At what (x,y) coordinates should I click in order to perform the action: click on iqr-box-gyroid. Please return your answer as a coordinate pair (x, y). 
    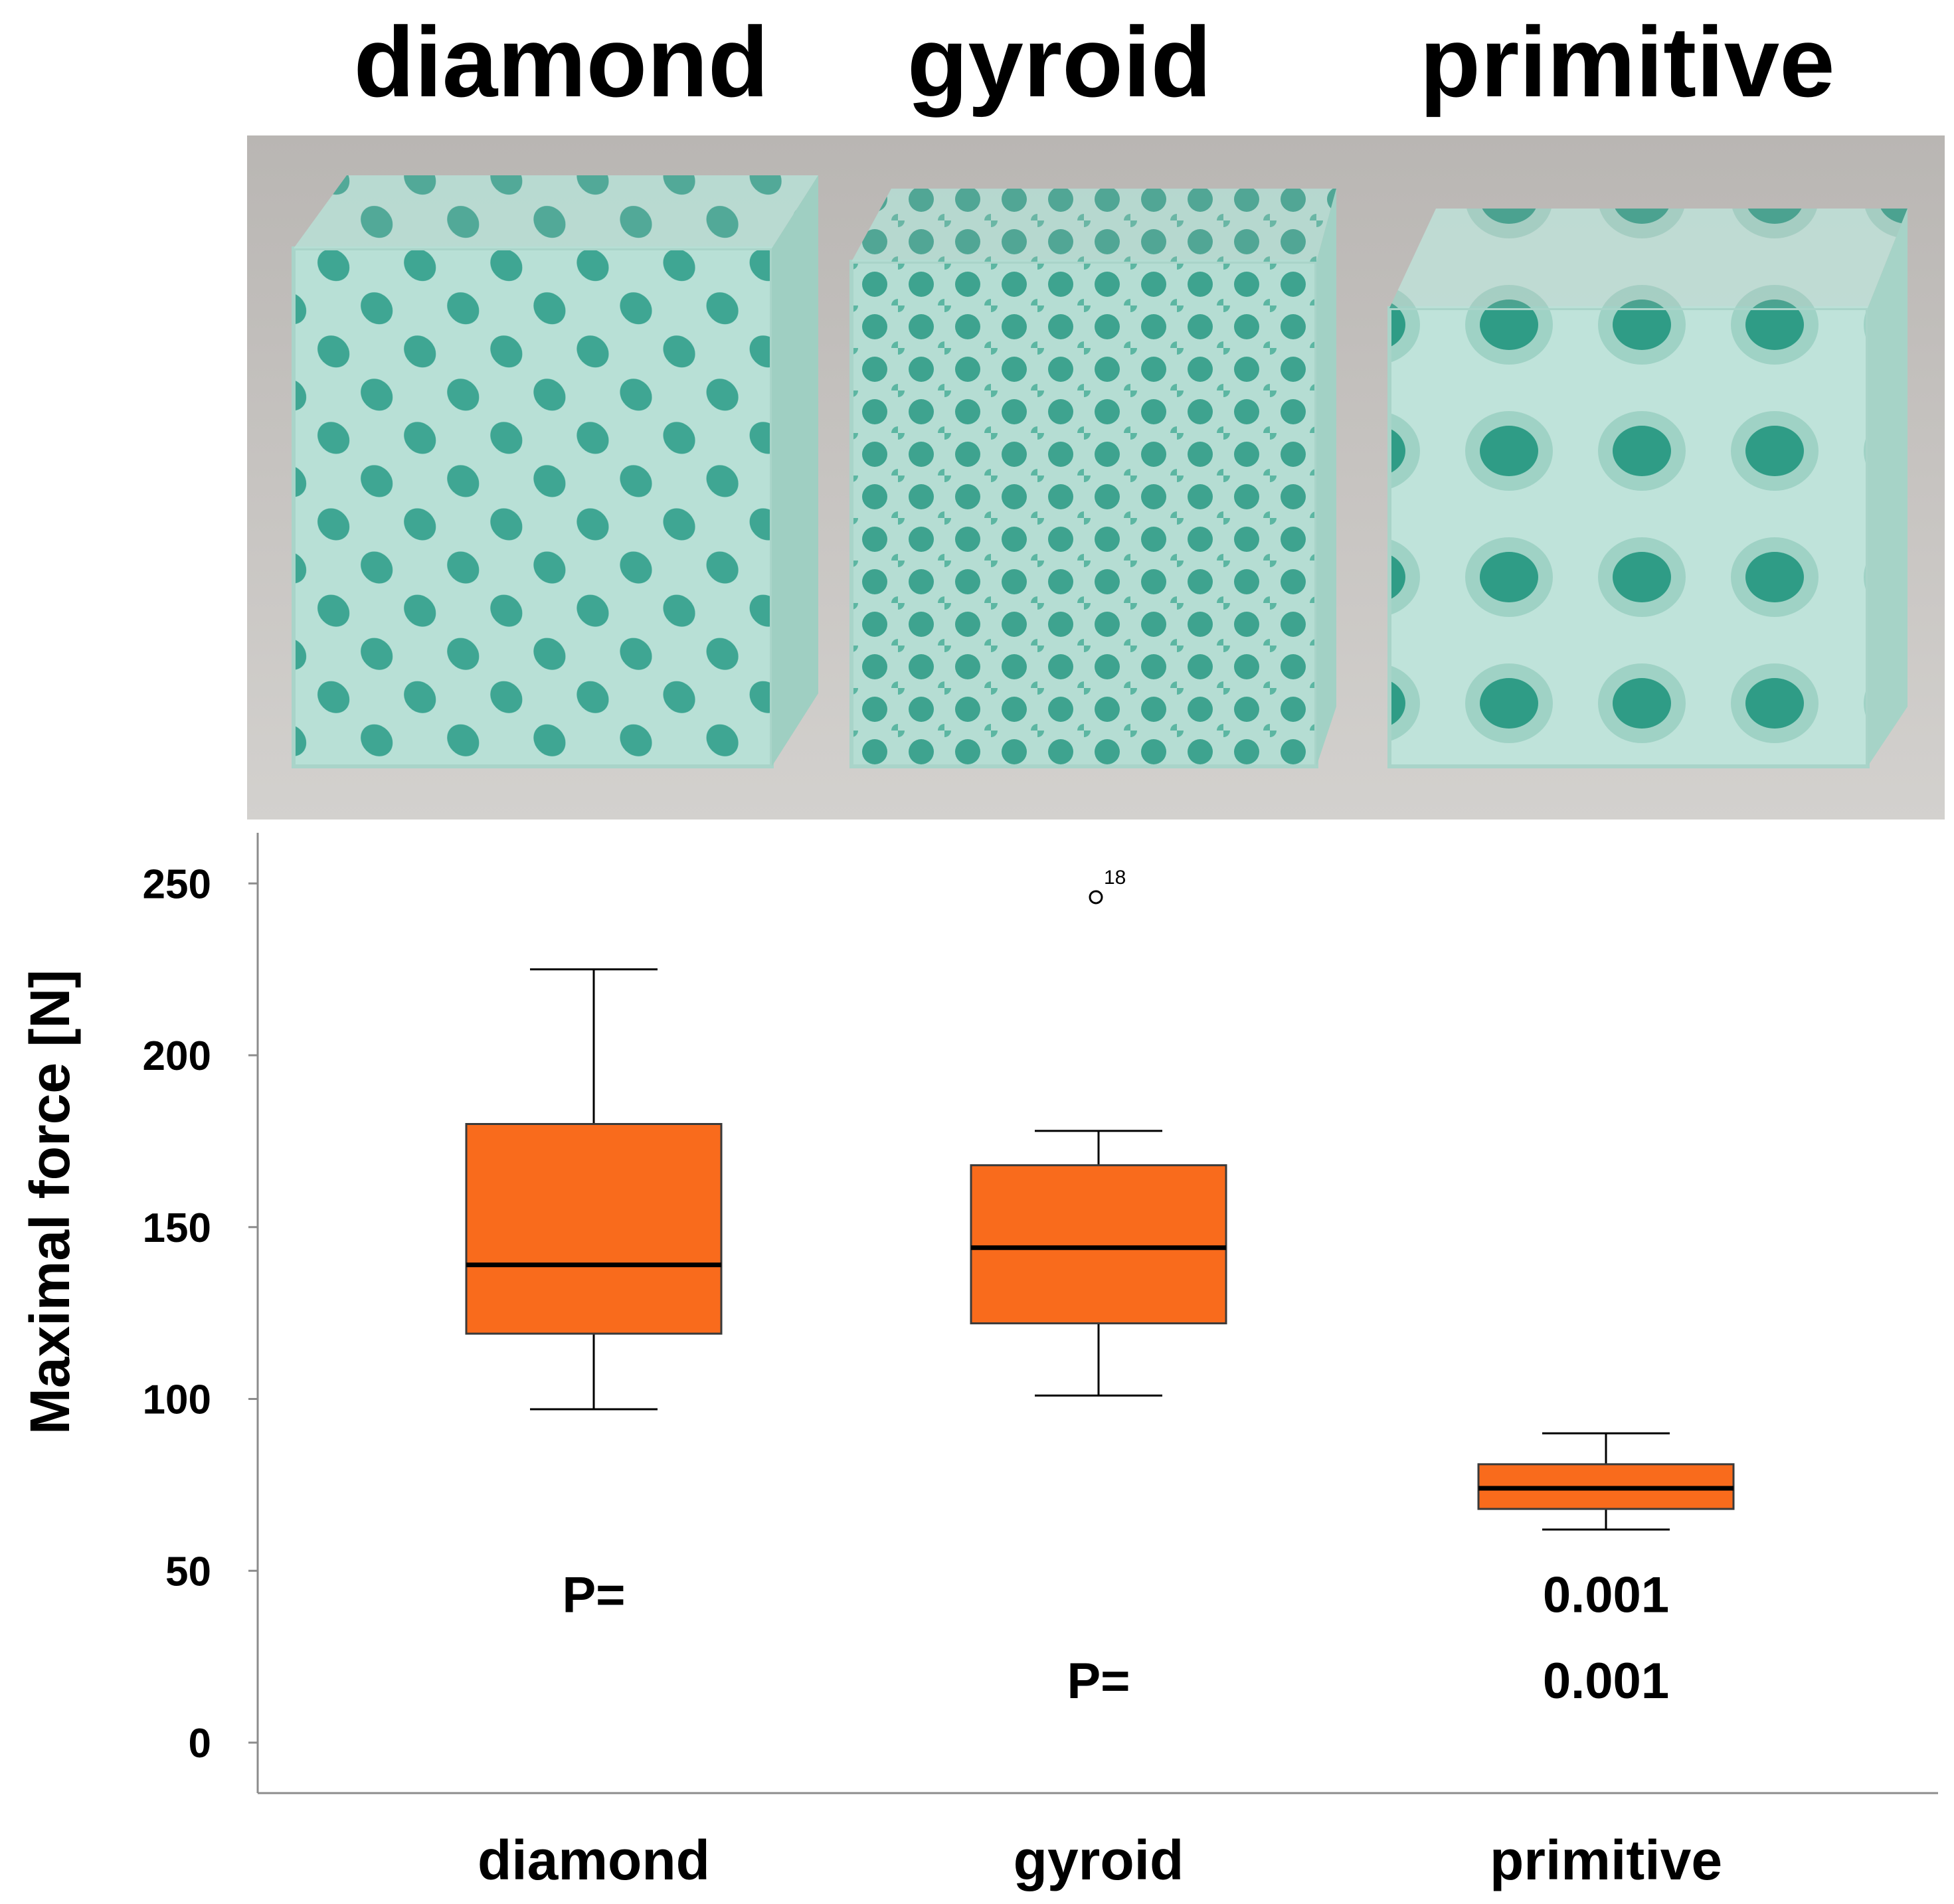
    Looking at the image, I should click on (1098, 1244).